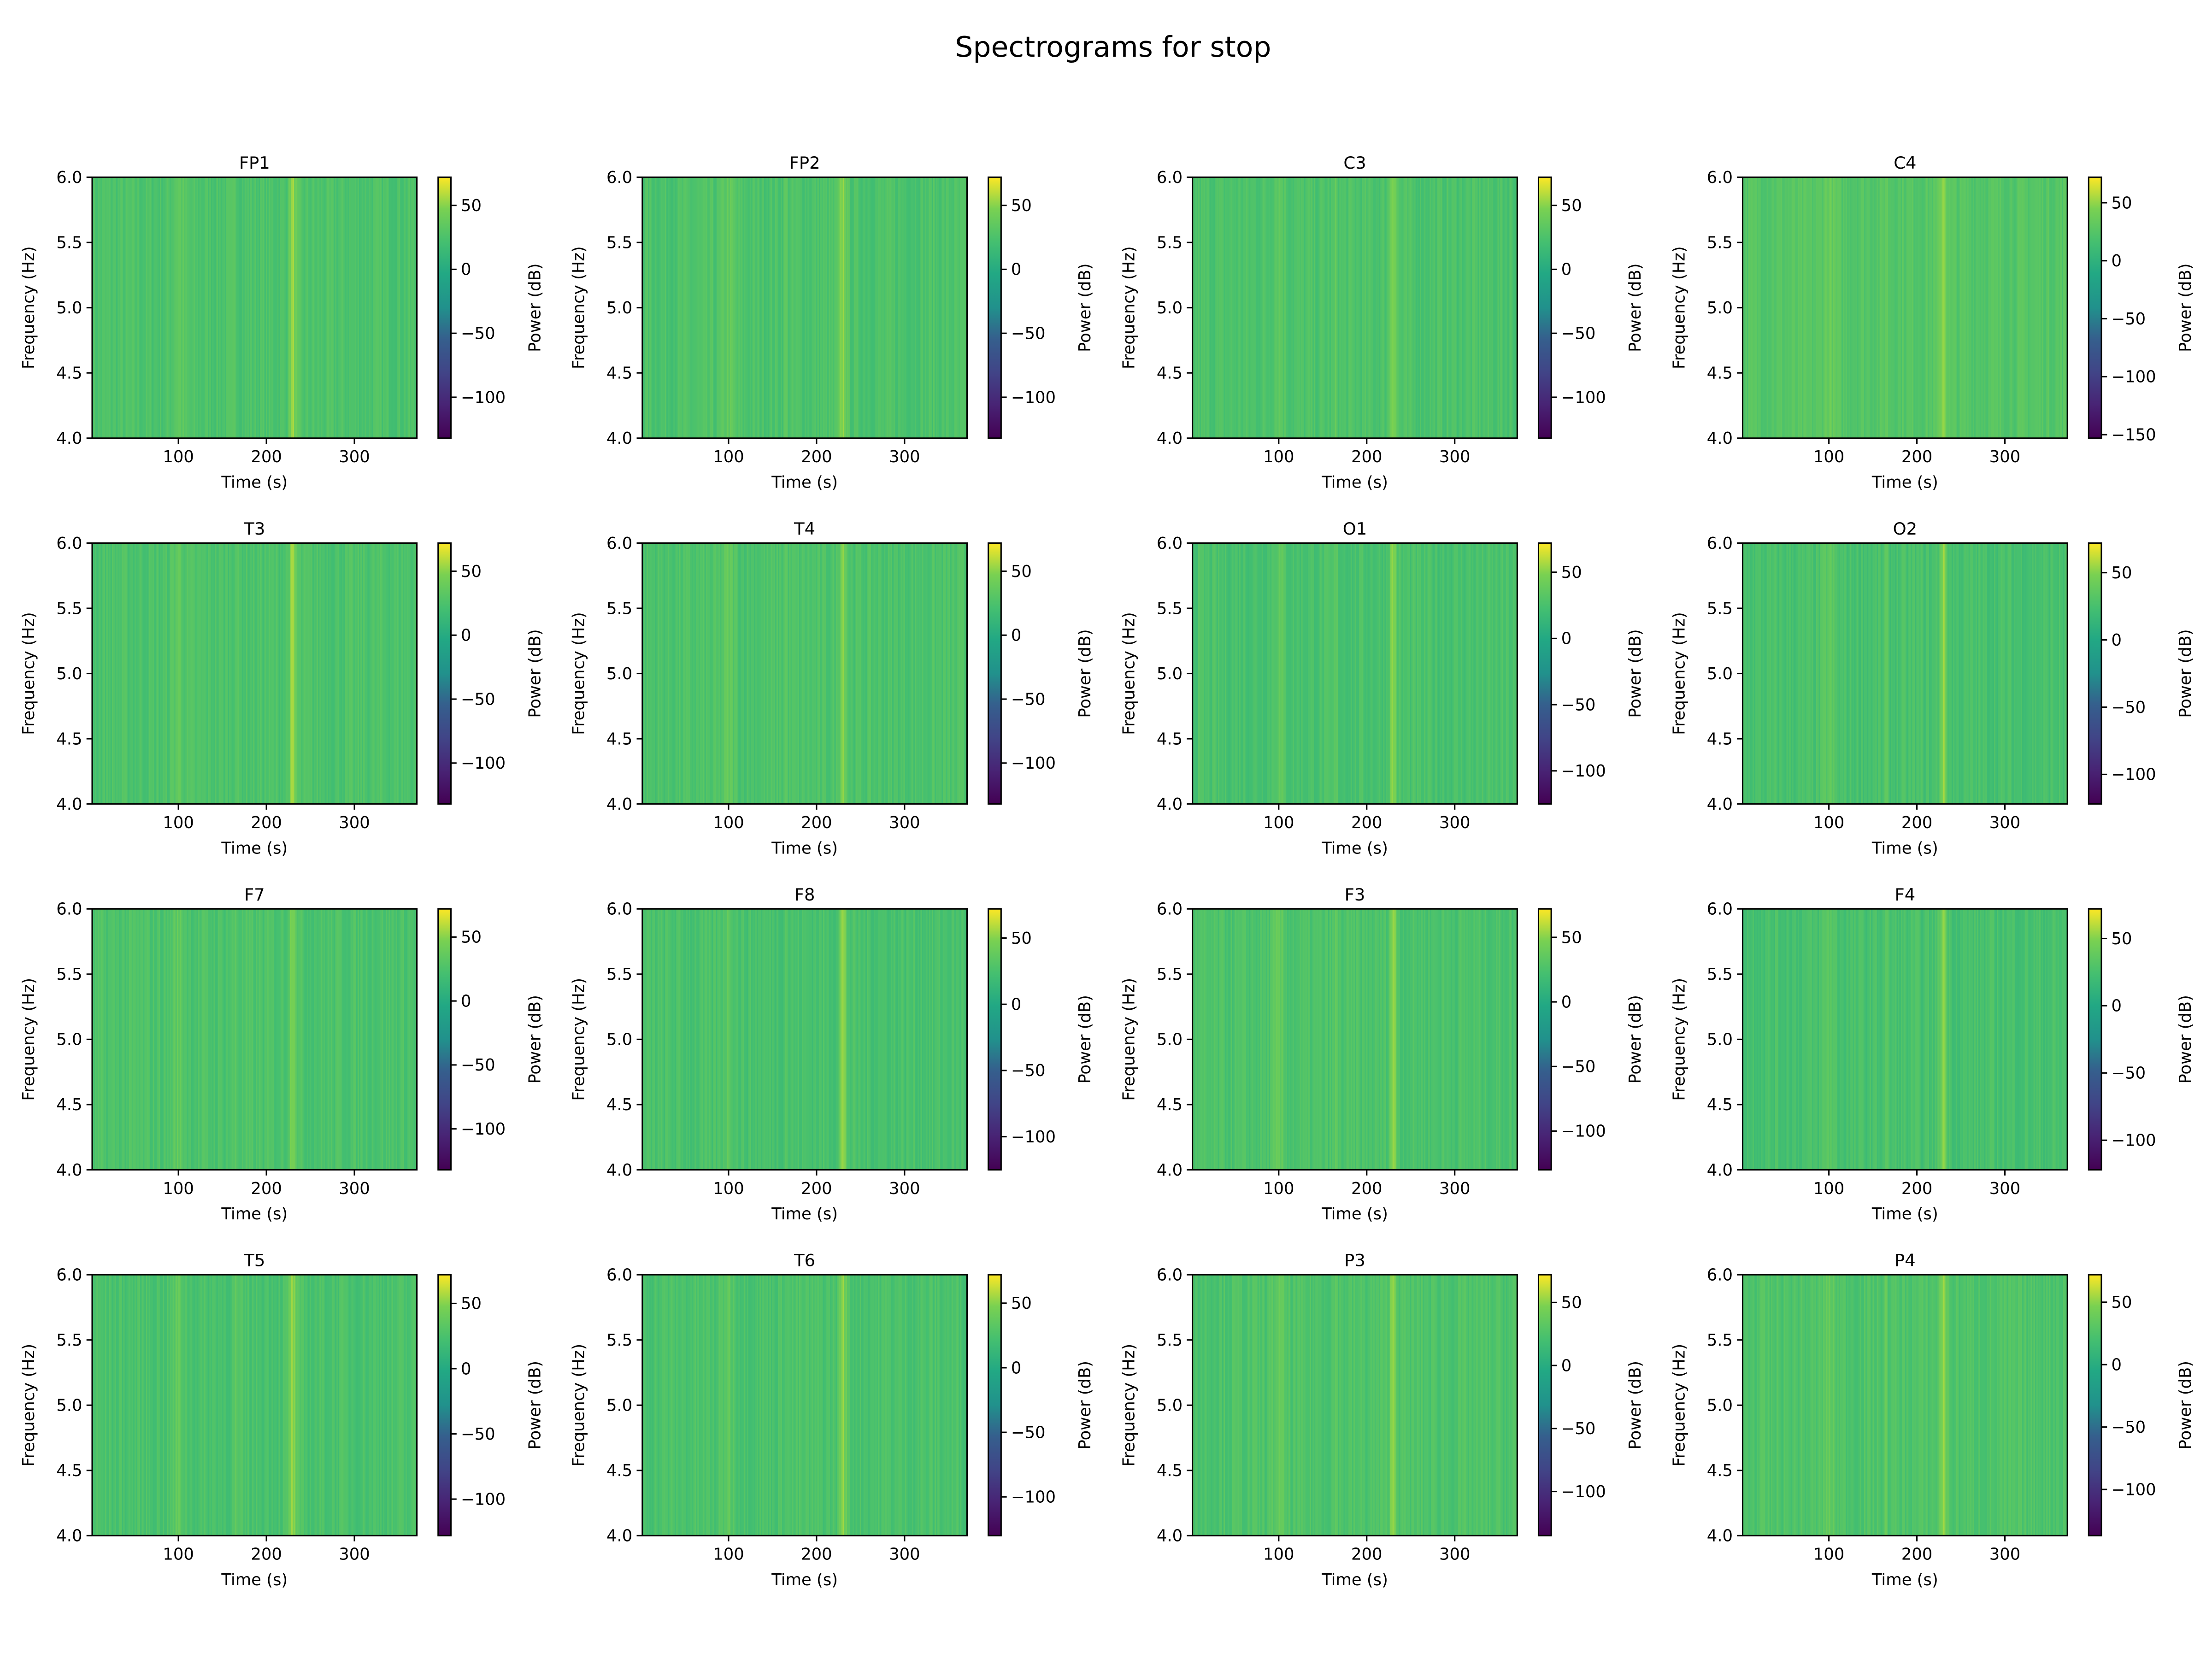 The height and width of the screenshot is (1659, 2212). What do you see at coordinates (1720, 608) in the screenshot?
I see `y-tick-label: 5.5` at bounding box center [1720, 608].